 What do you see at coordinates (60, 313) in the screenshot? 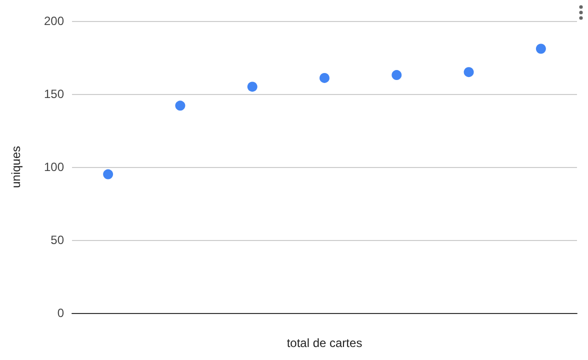
I see `y-tick-label: 0` at bounding box center [60, 313].